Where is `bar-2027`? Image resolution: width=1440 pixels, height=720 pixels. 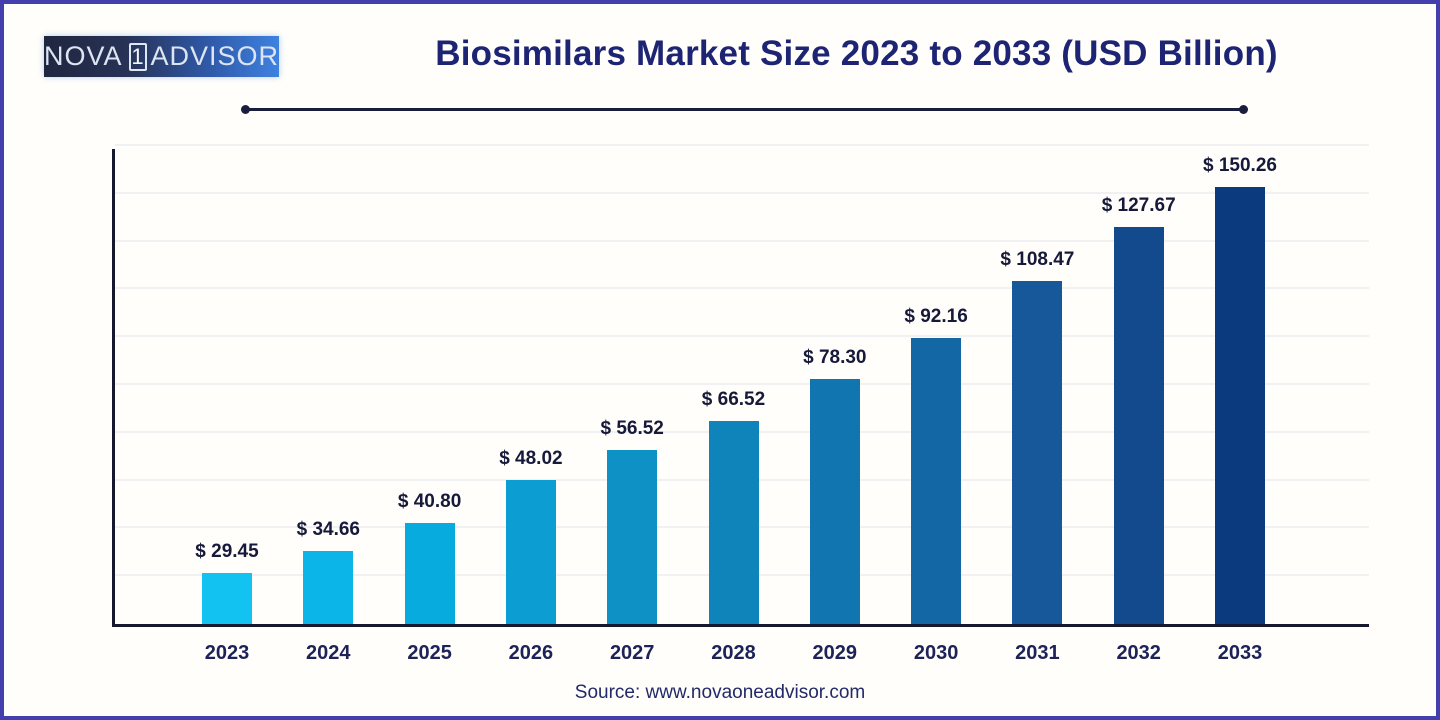
bar-2027 is located at coordinates (632, 537).